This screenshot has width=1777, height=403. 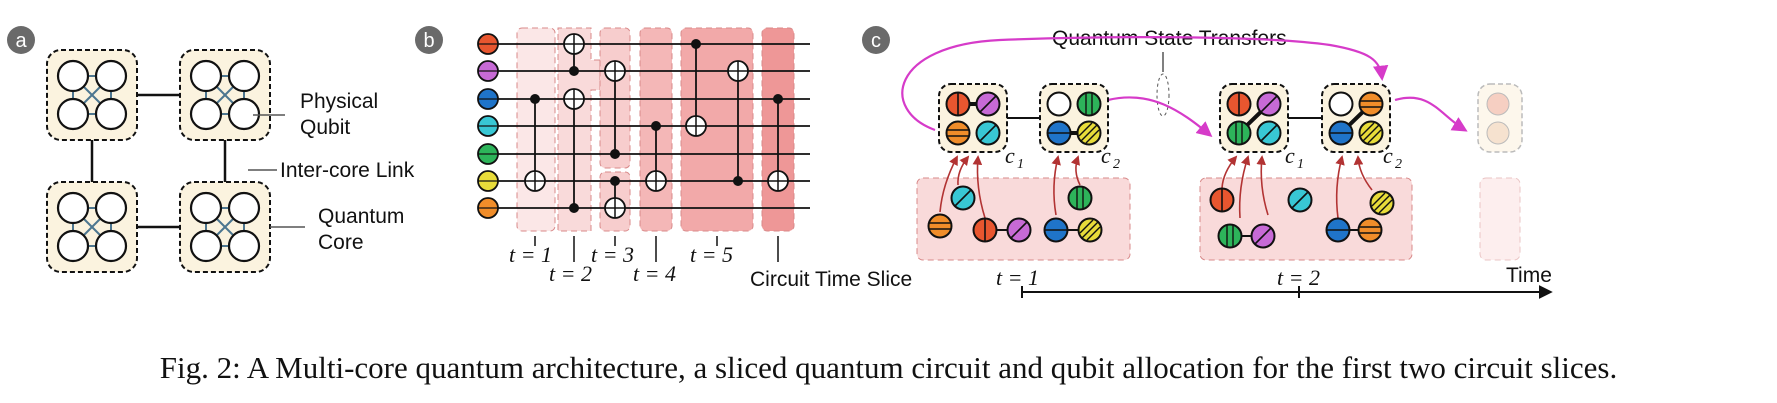 What do you see at coordinates (1298, 277) in the screenshot?
I see `time-label-t2: t = 2` at bounding box center [1298, 277].